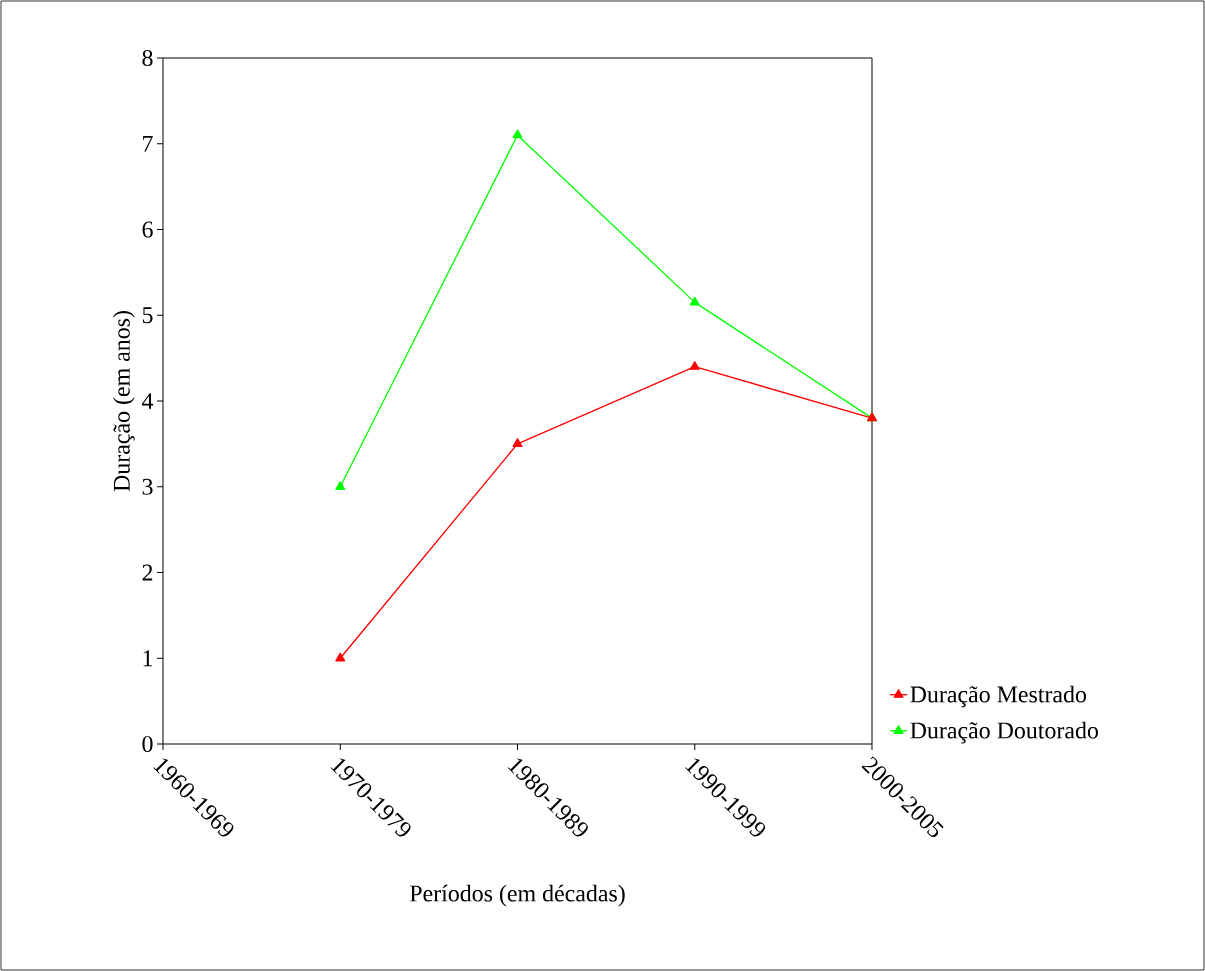  I want to click on y-tick-label: 2, so click(147, 572).